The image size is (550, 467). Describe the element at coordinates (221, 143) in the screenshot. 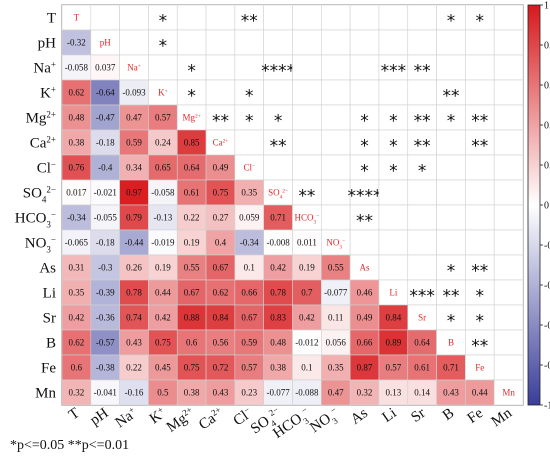

I see `diagonal-label: Ca2+` at that location.